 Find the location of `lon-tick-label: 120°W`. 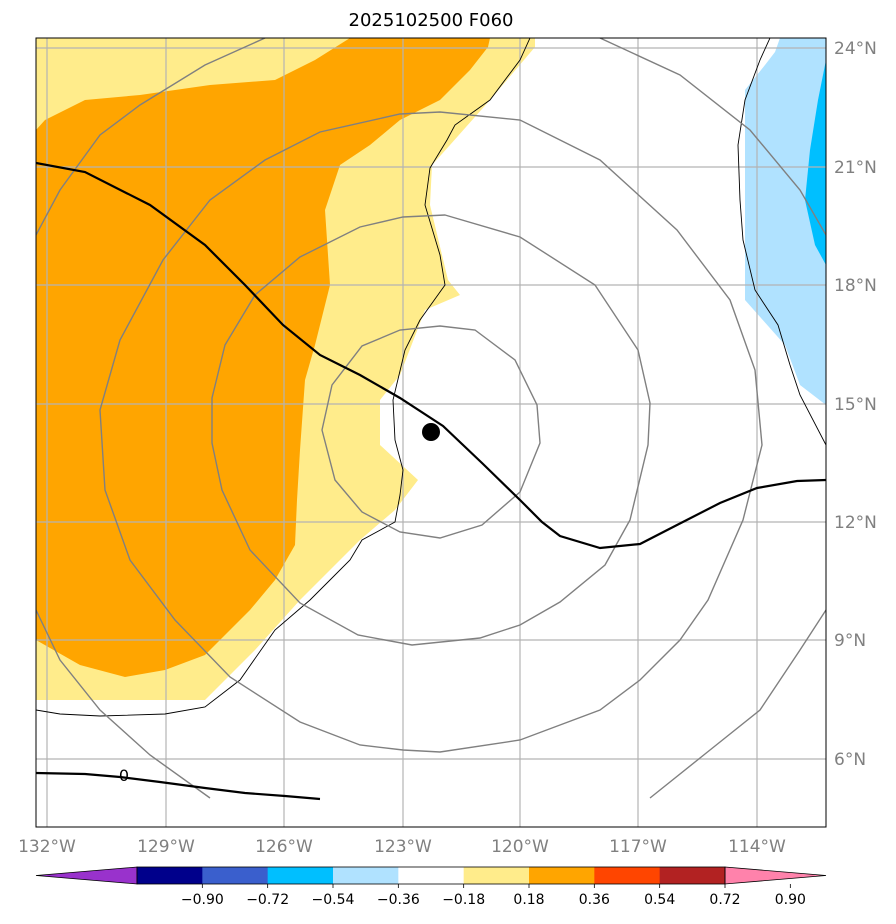

lon-tick-label: 120°W is located at coordinates (520, 847).